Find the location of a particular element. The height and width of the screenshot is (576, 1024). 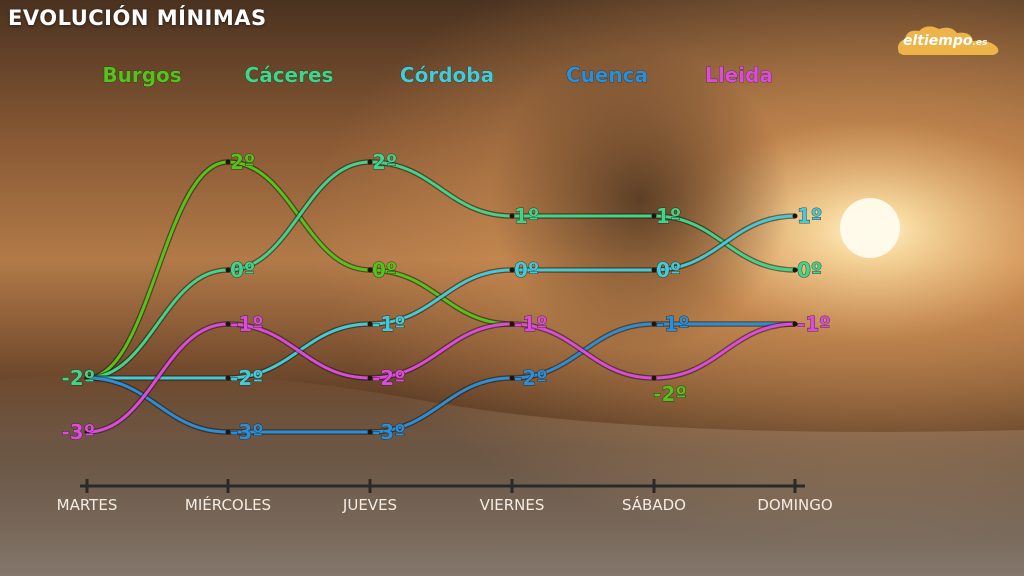

x-tick-label-viernes: VIERNES is located at coordinates (512, 505).